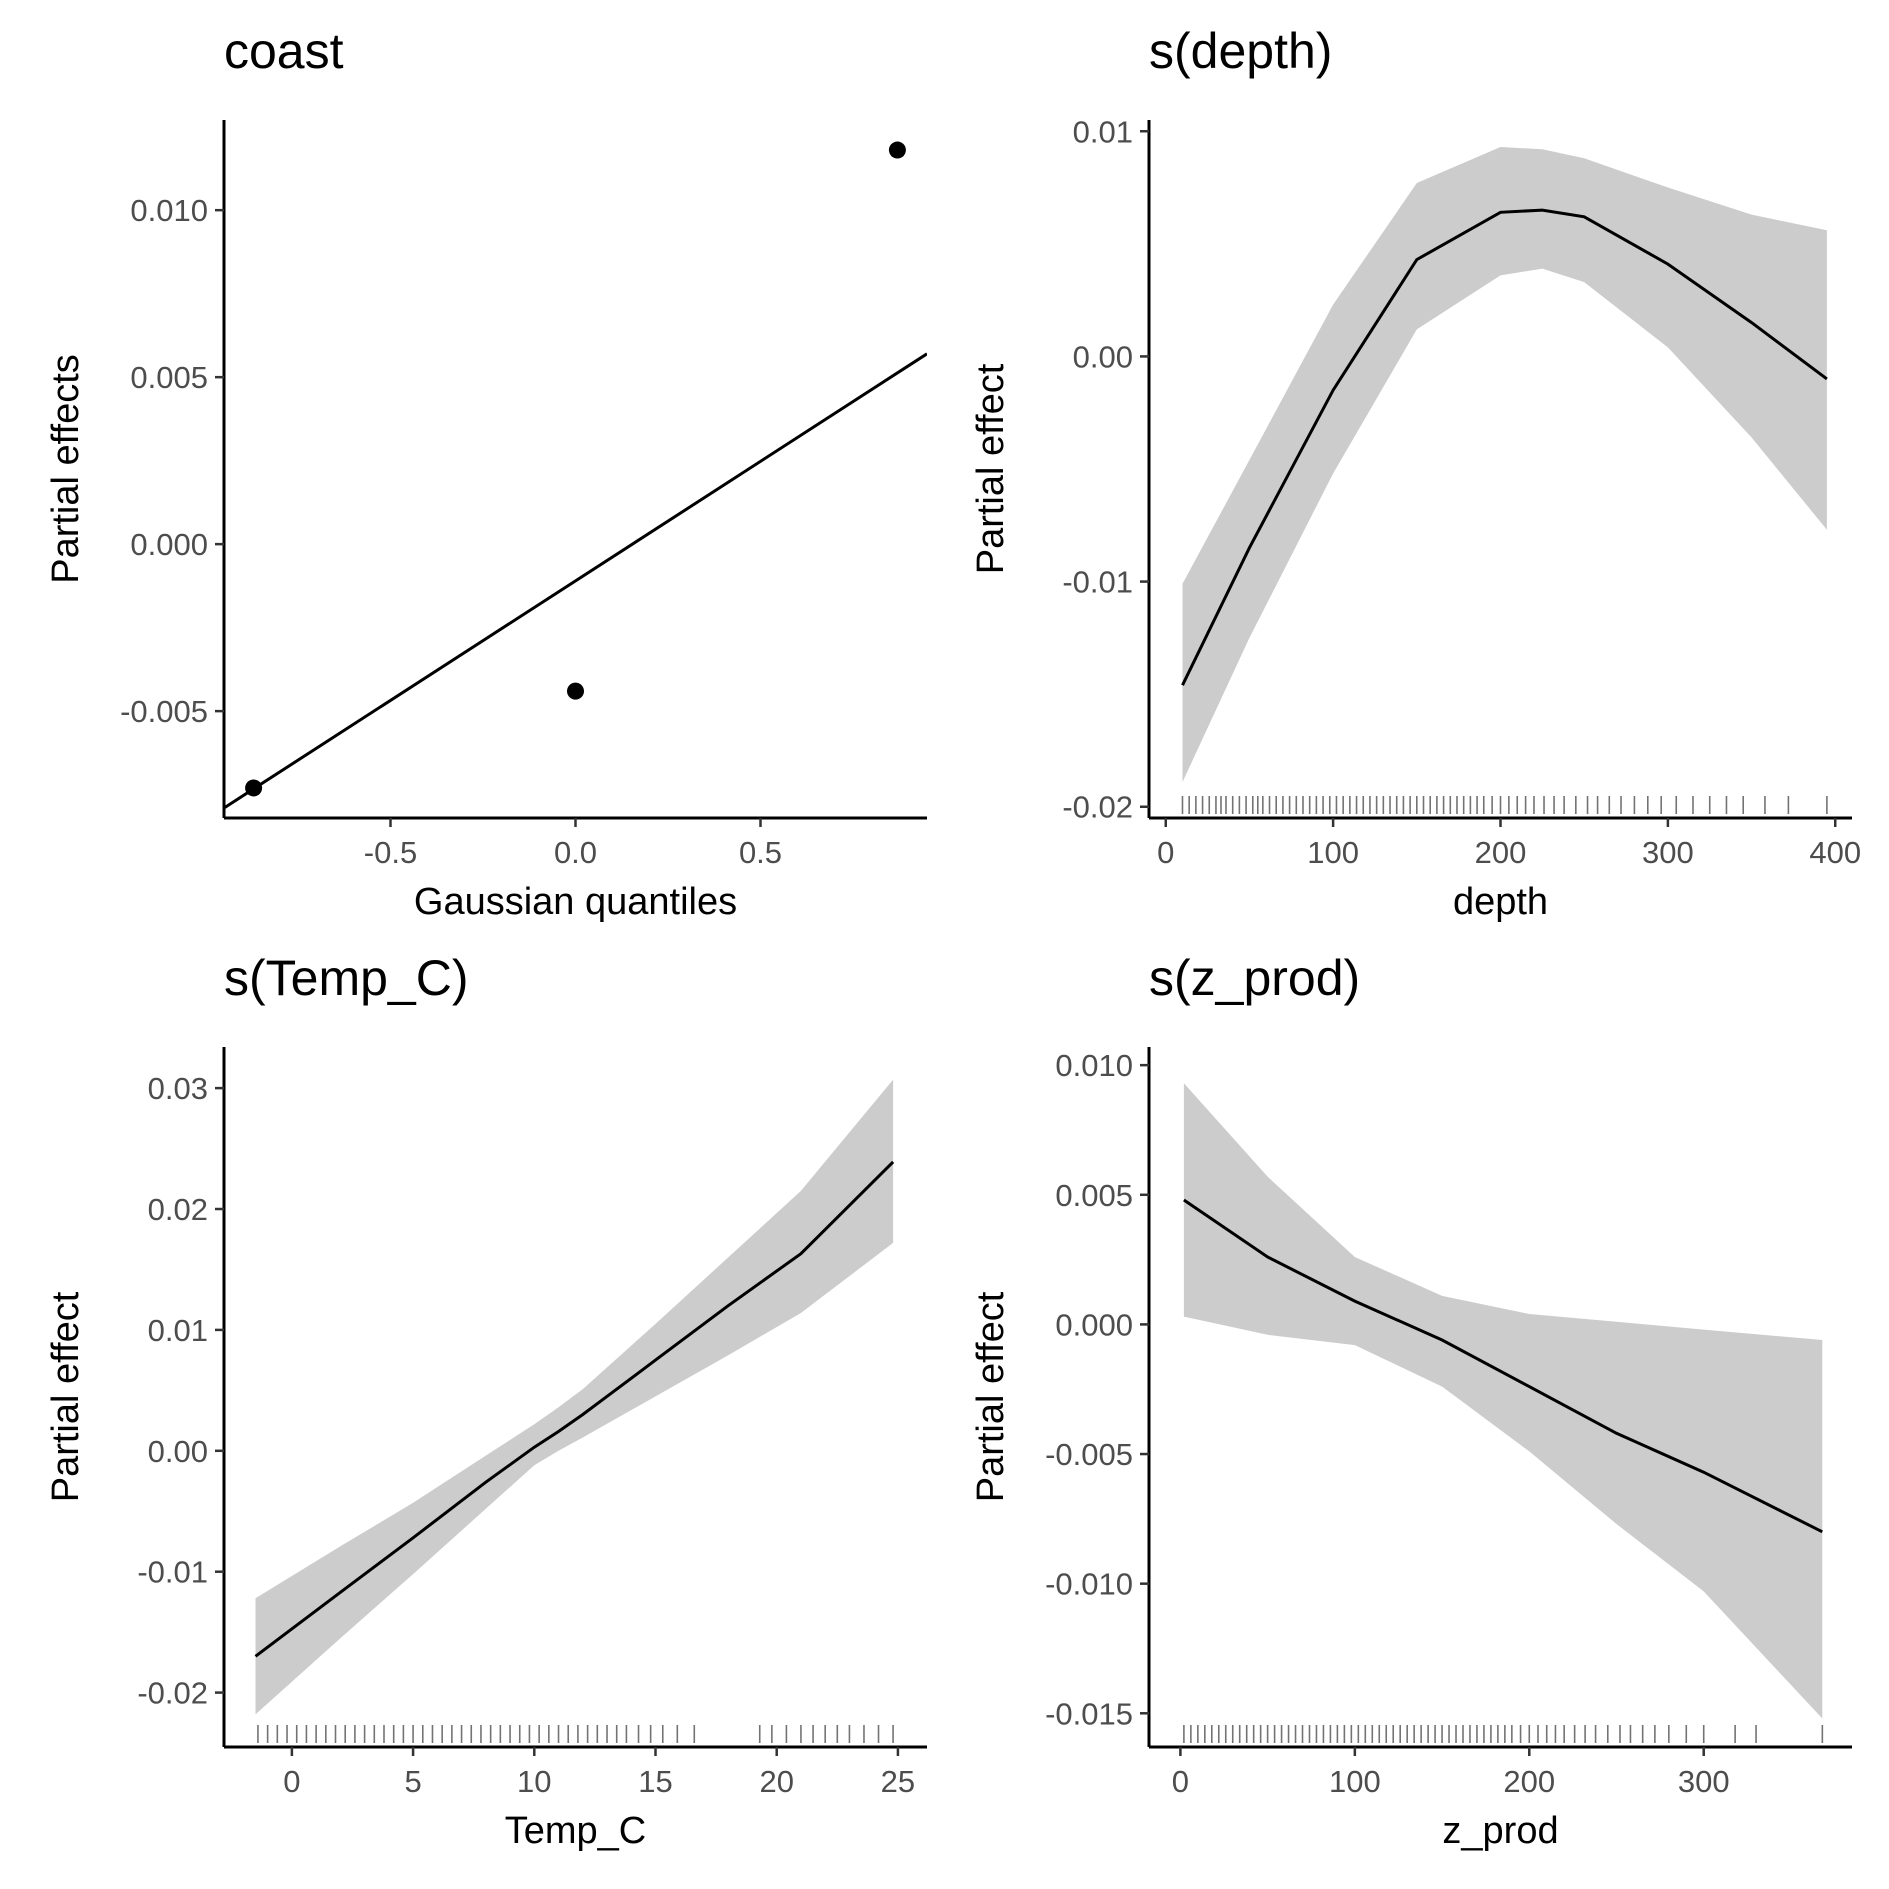  Describe the element at coordinates (575, 902) in the screenshot. I see `x-axis-label: Gaussian quantiles` at that location.